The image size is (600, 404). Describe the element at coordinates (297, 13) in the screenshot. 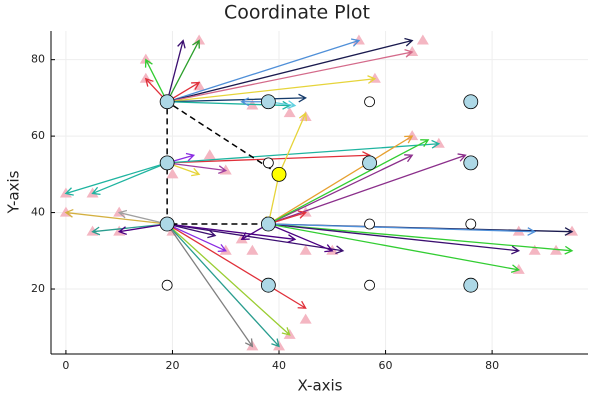

I see `chart-title: Coordinate Plot` at that location.